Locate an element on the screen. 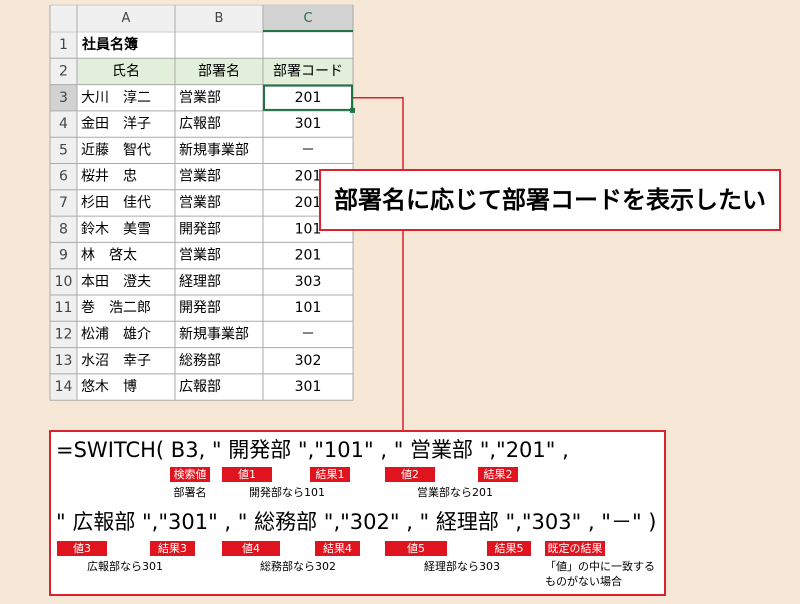  tag: 結果3 is located at coordinates (172, 548).